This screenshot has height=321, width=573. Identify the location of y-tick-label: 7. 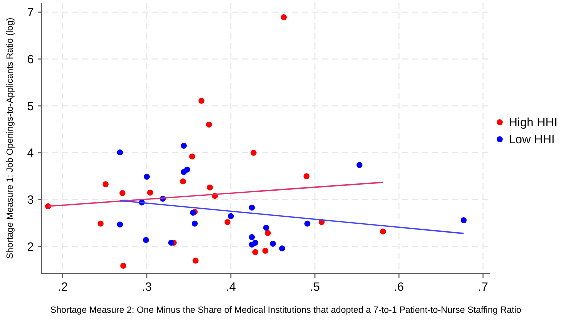
(30, 13).